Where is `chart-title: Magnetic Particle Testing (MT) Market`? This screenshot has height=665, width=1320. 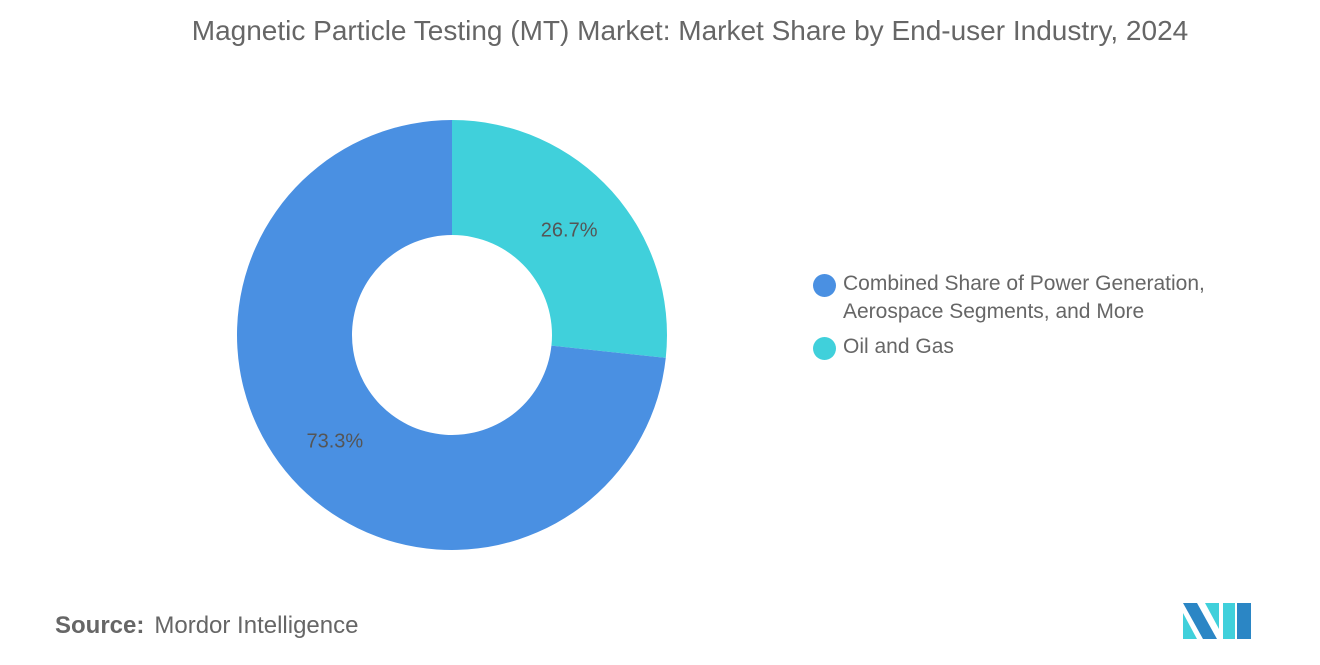 chart-title: Magnetic Particle Testing (MT) Market is located at coordinates (690, 30).